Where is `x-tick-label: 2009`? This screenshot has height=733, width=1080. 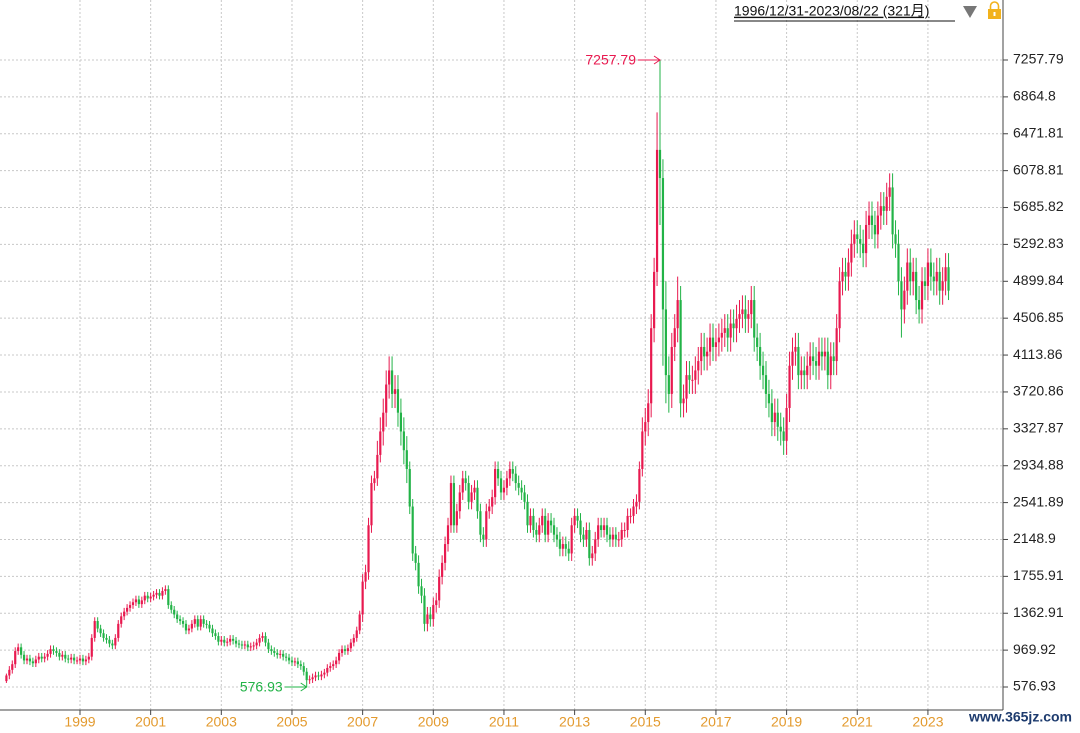
x-tick-label: 2009 is located at coordinates (433, 722).